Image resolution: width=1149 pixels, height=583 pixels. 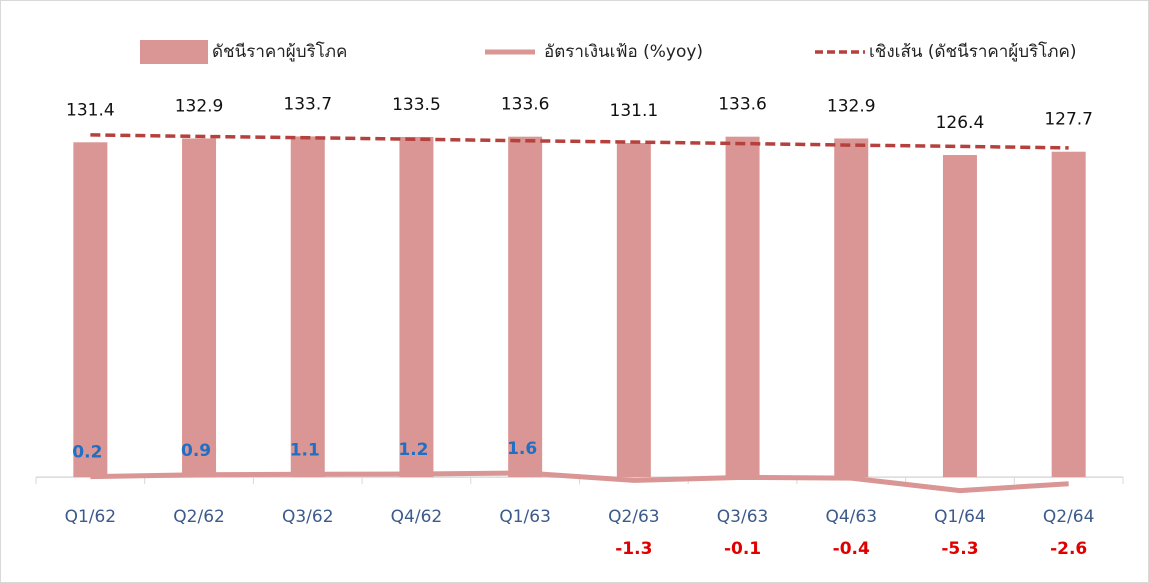 What do you see at coordinates (633, 549) in the screenshot?
I see `line-value-label: -1.3` at bounding box center [633, 549].